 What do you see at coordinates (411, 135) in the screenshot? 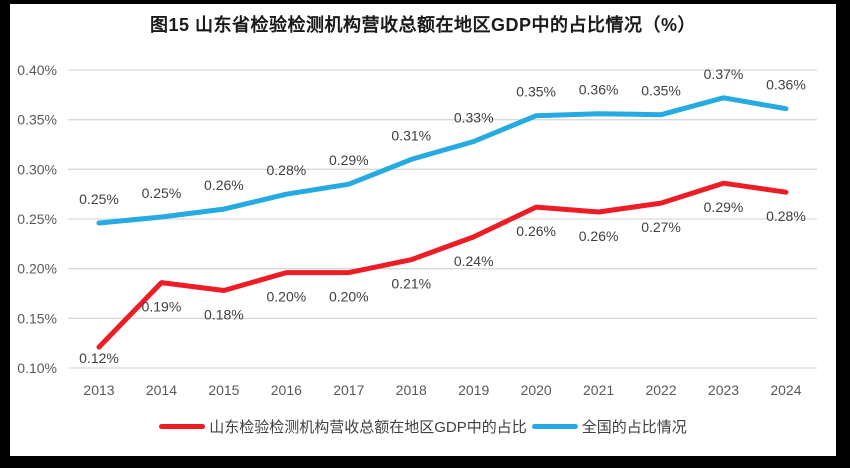
I see `data-label: 0.31%` at bounding box center [411, 135].